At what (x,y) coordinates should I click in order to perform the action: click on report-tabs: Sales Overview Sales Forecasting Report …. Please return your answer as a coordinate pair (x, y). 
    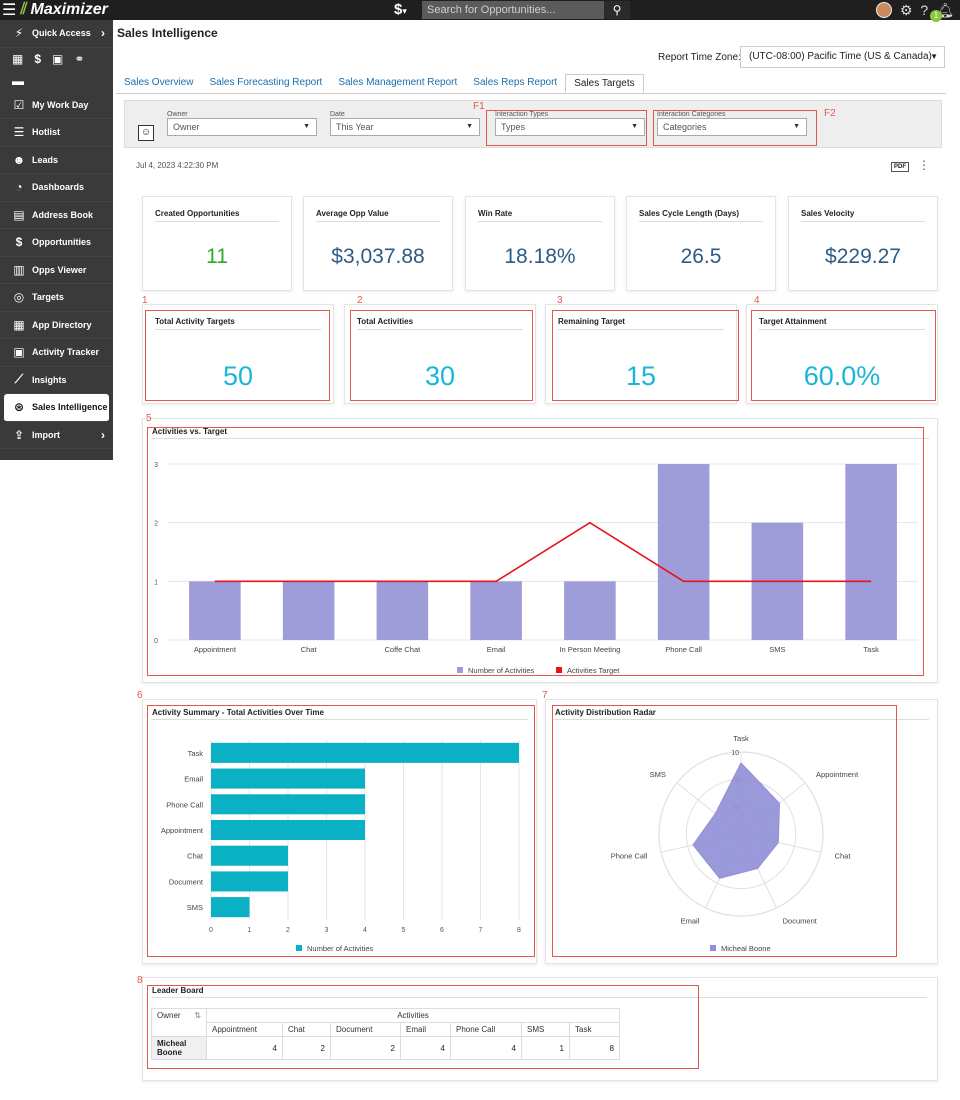
    Looking at the image, I should click on (531, 84).